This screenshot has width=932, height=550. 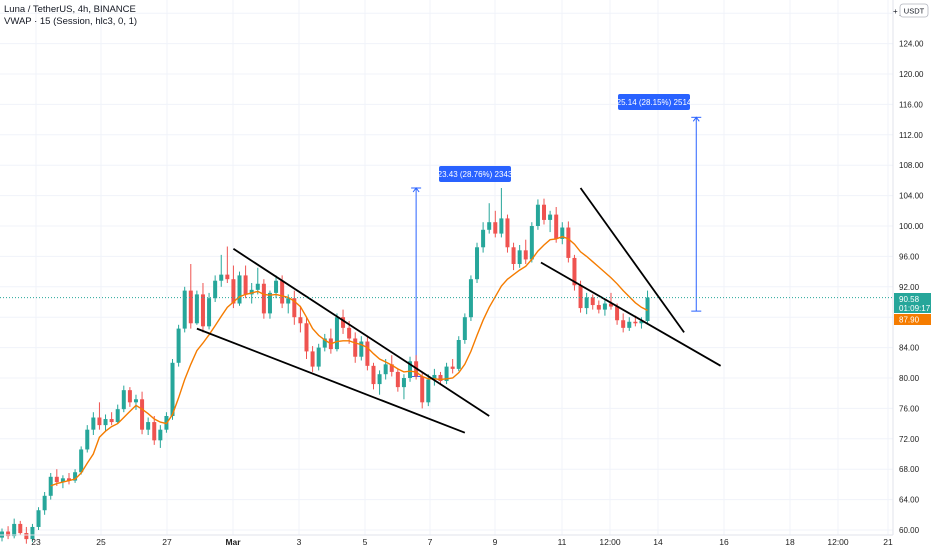 I want to click on y-tick-label: 64.00, so click(x=909, y=500).